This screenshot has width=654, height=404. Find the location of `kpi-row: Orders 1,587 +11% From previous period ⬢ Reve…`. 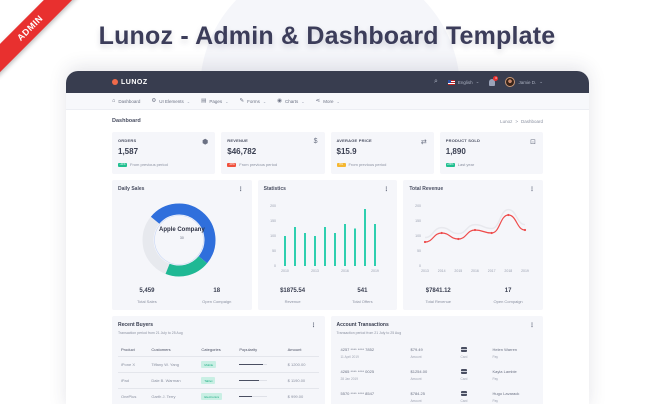

kpi-row: Orders 1,587 +11% From previous period ⬢ Reve… is located at coordinates (327, 153).